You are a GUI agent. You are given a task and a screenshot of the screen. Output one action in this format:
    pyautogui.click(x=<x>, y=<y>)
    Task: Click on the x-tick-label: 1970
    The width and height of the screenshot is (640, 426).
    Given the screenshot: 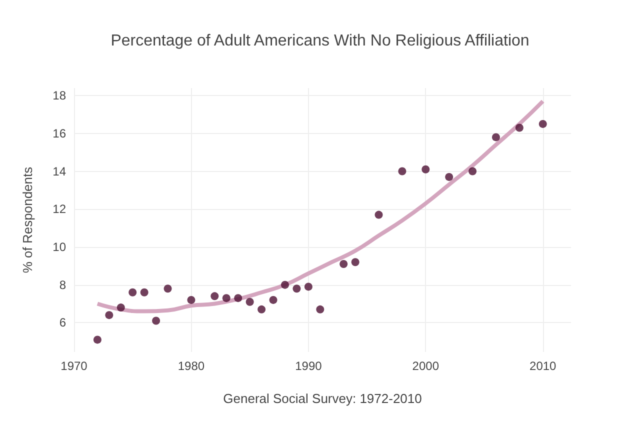 What is the action you would take?
    pyautogui.click(x=74, y=366)
    